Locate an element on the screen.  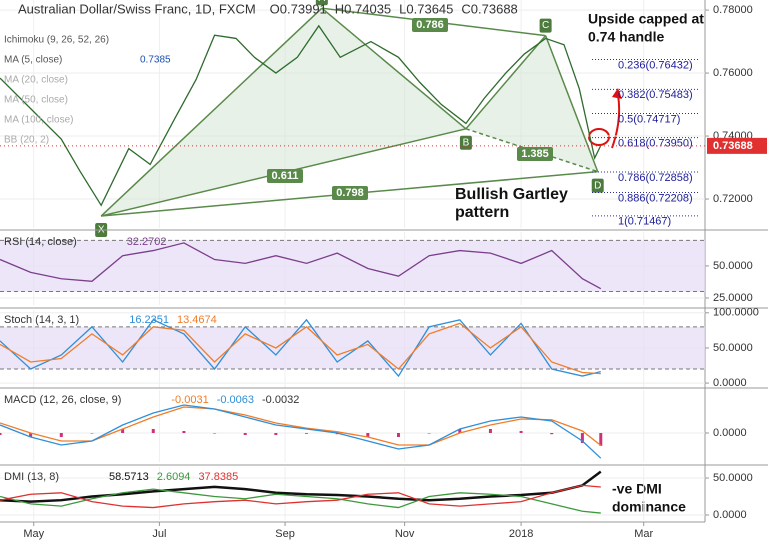
x-tick-label: 2018 is located at coordinates (521, 534).